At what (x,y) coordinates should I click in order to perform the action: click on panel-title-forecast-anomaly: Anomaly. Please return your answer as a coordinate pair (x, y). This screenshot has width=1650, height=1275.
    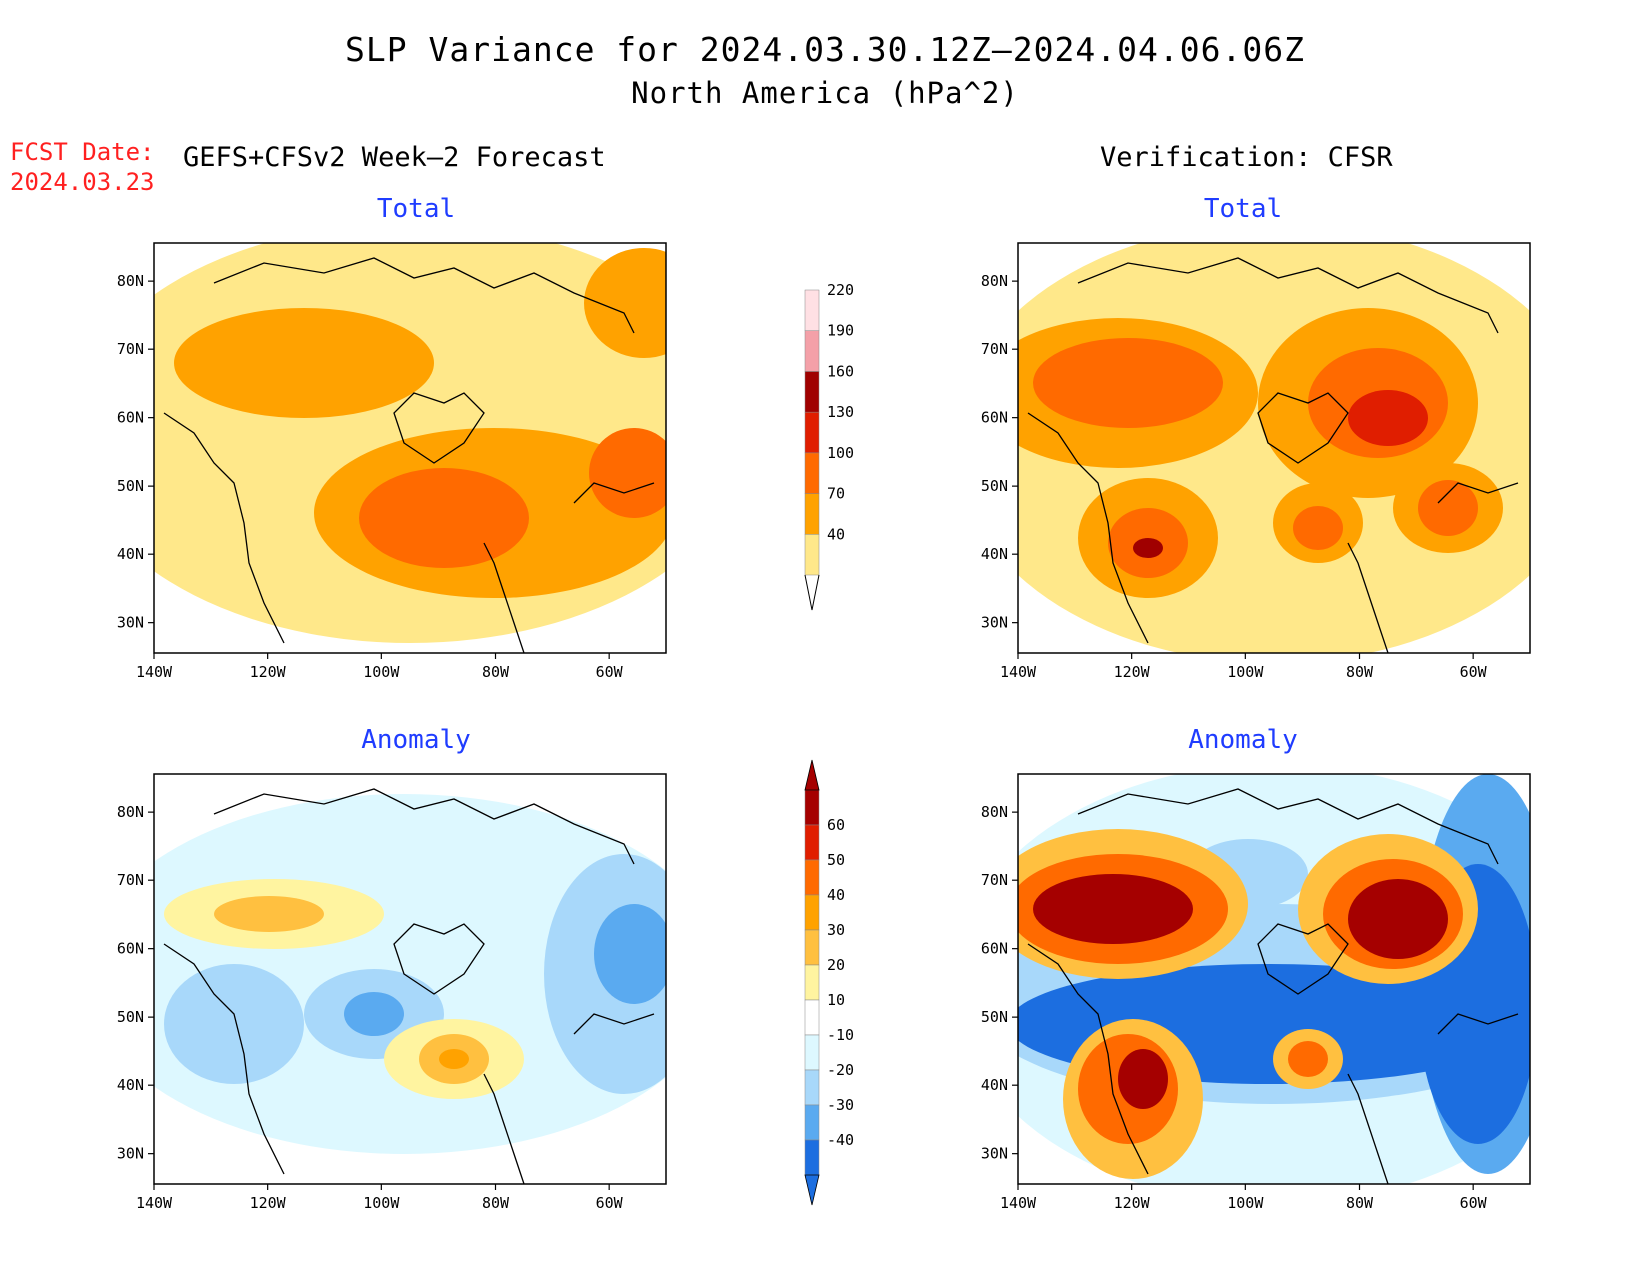
    Looking at the image, I should click on (416, 740).